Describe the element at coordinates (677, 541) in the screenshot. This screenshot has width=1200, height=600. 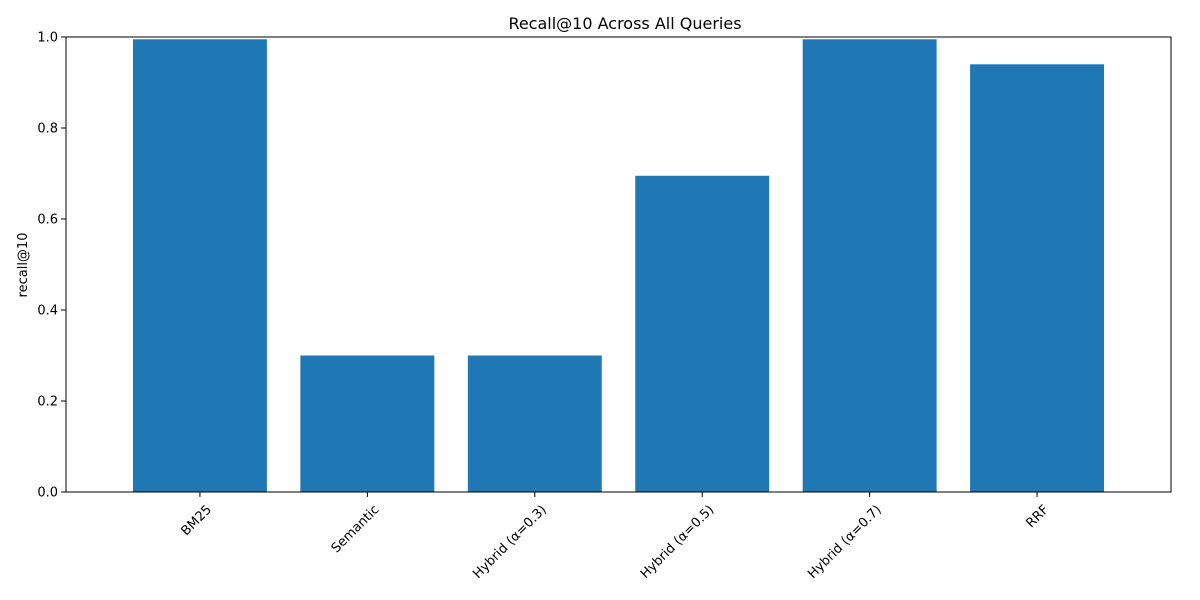
I see `x-tick-label: Hybrid (α=0.5)` at that location.